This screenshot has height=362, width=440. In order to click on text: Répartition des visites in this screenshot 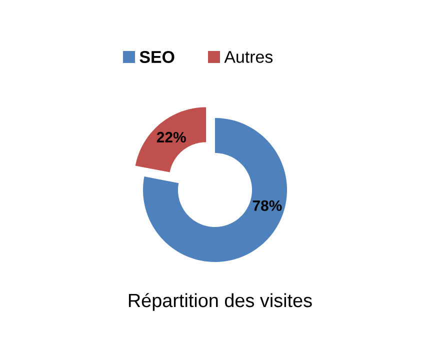, I will do `click(220, 302)`.